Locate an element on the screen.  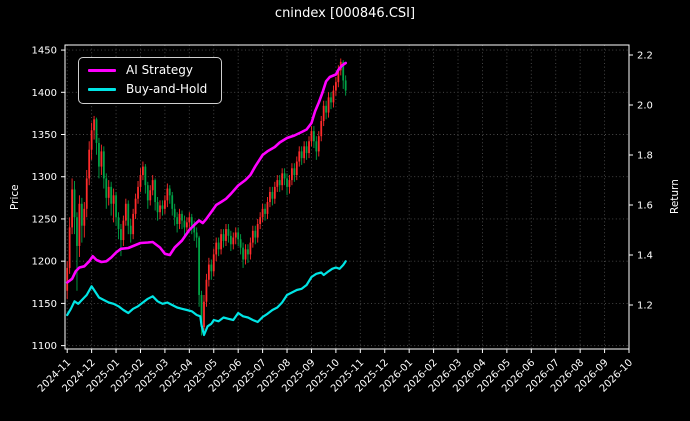
svg-text: 1450 is located at coordinates (44, 51).